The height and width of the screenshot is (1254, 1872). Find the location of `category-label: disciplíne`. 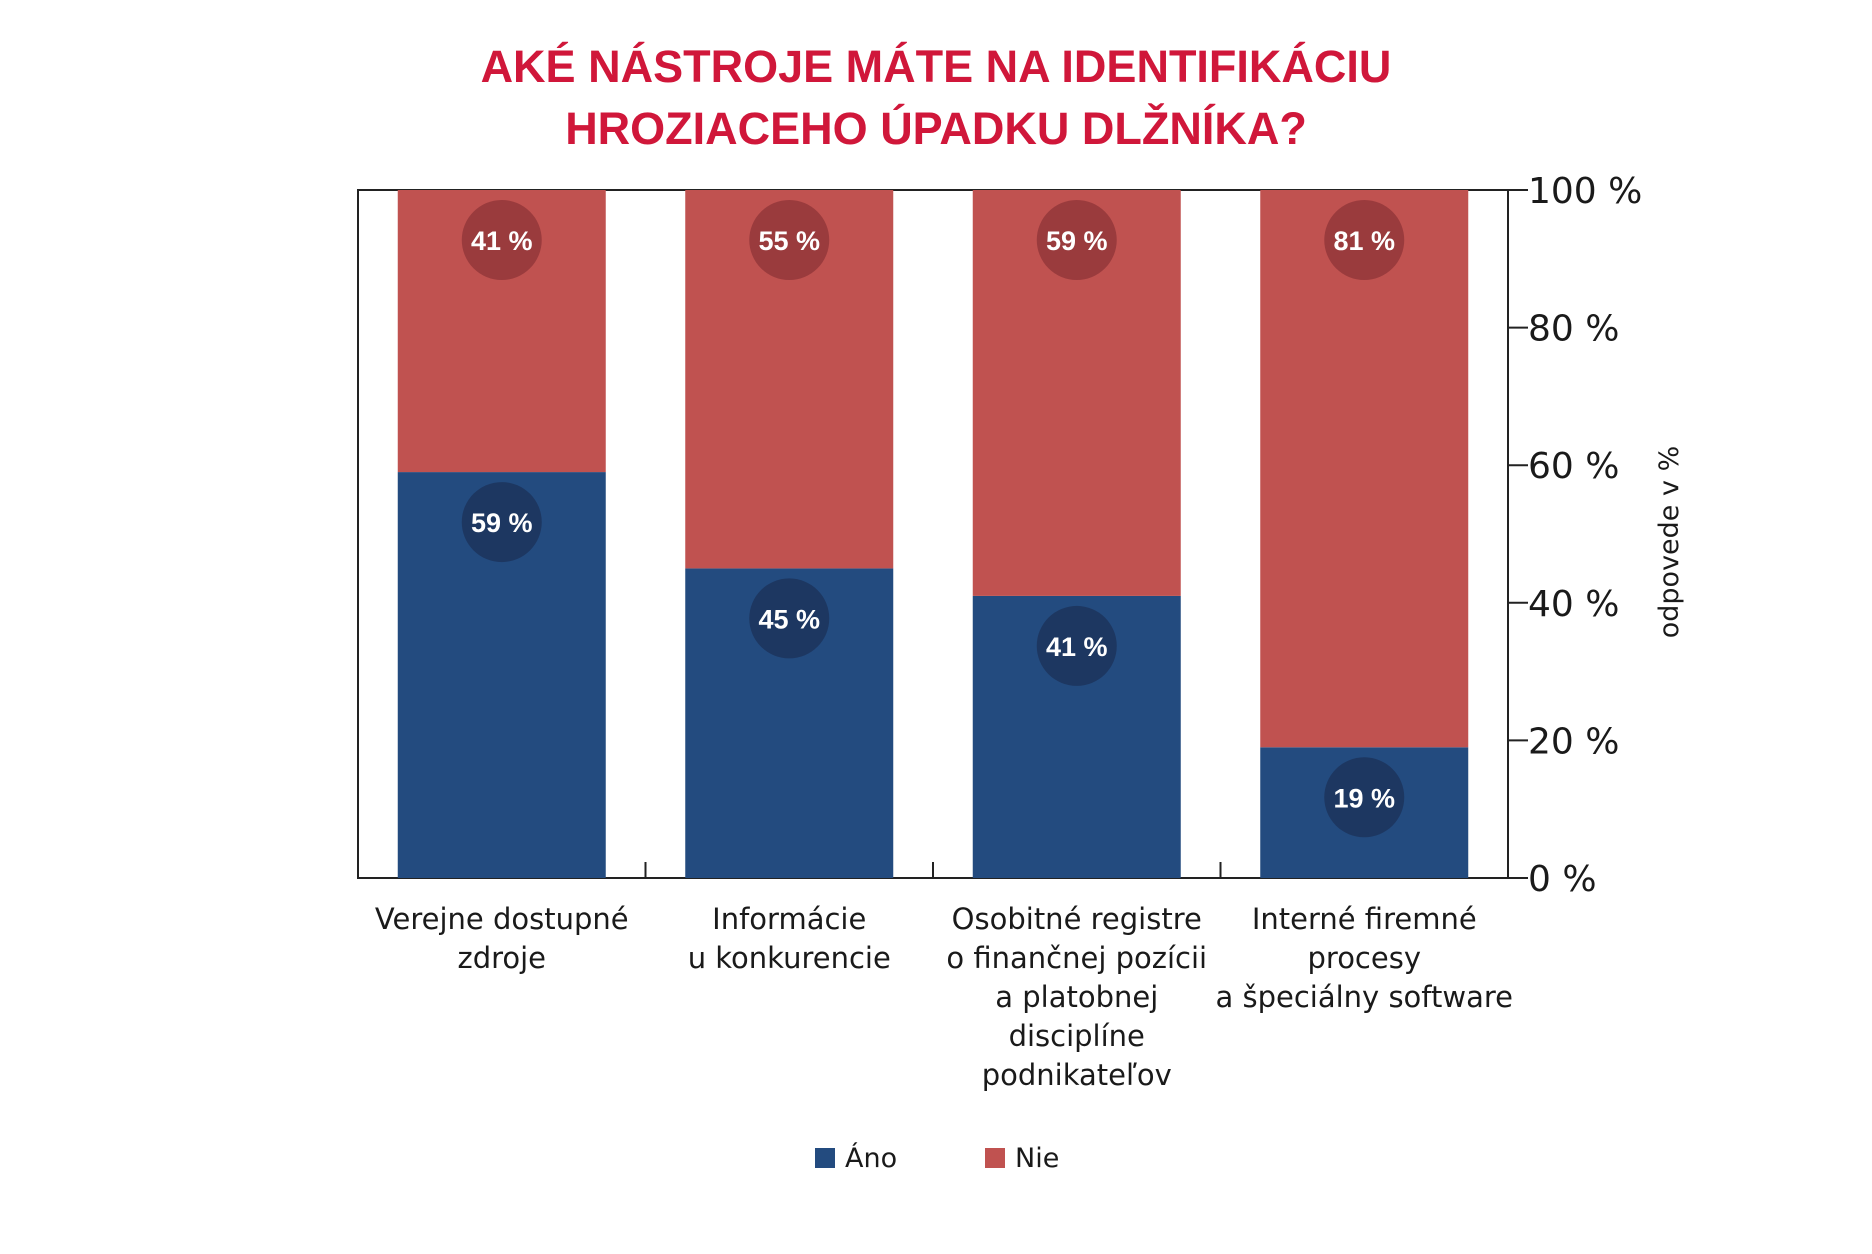

category-label: disciplíne is located at coordinates (1077, 1036).